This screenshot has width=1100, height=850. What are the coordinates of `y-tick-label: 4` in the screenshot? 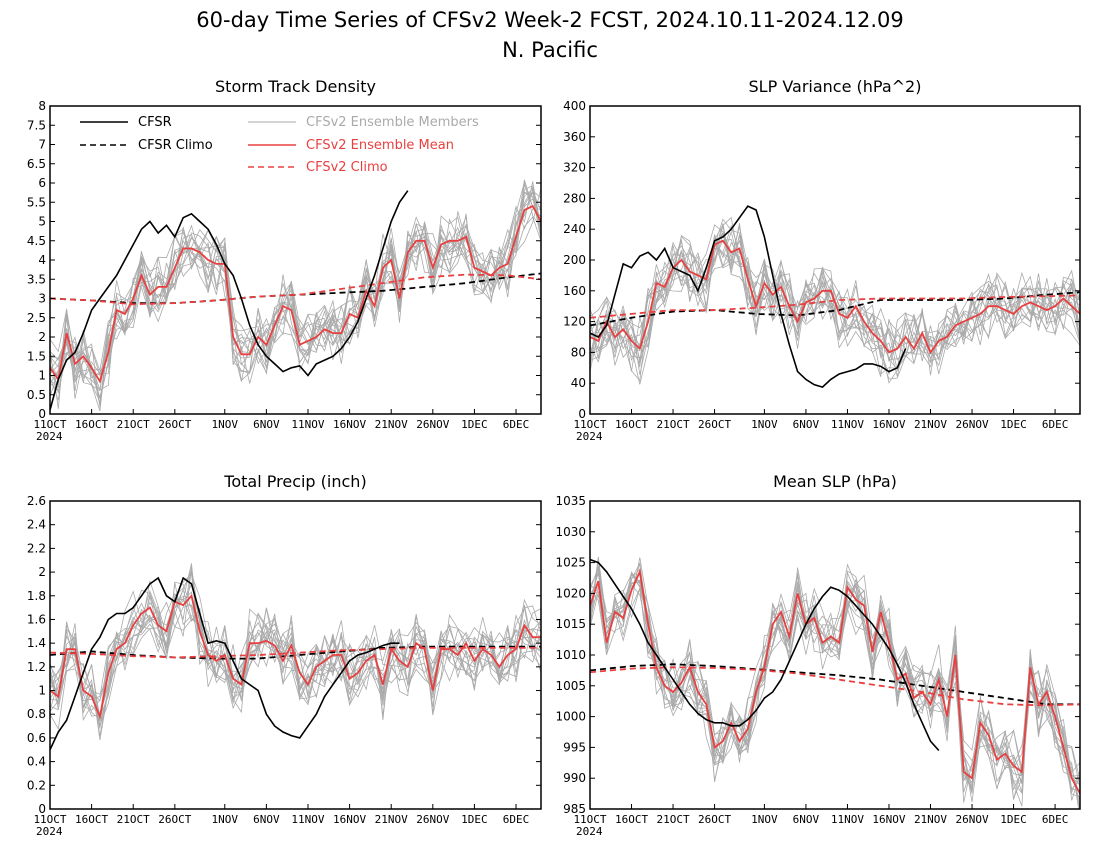 It's located at (42, 260).